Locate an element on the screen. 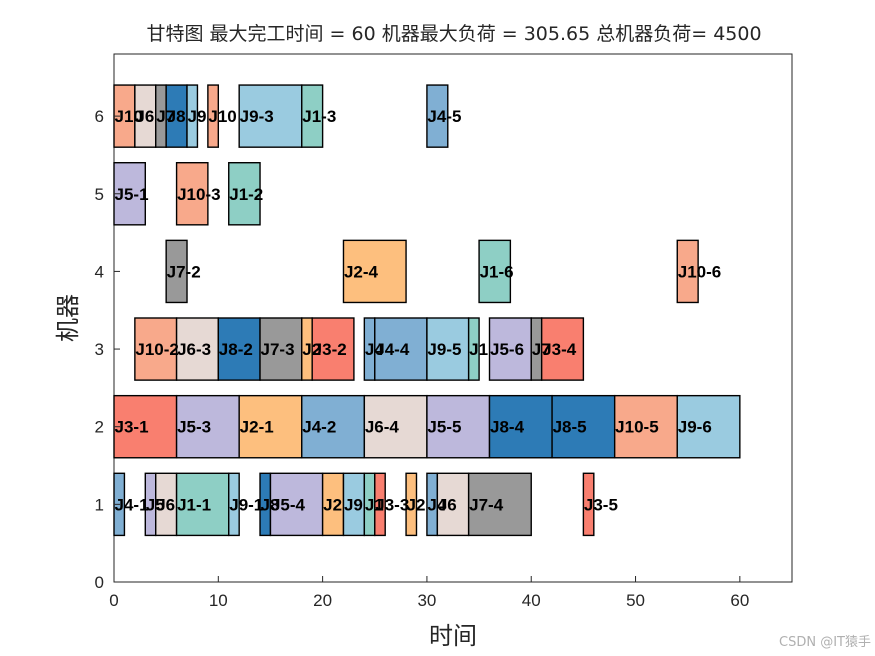 The image size is (875, 656). y-tick-label: 0 is located at coordinates (99, 582).